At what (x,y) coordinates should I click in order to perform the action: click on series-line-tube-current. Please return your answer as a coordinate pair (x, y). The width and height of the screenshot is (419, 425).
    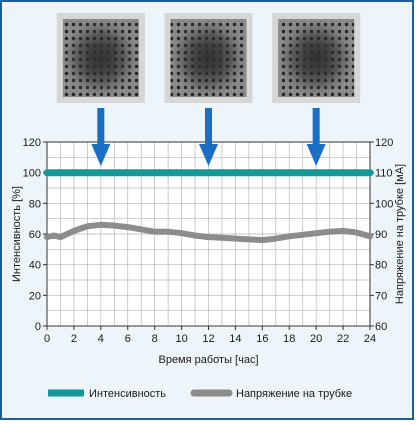
    Looking at the image, I should click on (208, 232).